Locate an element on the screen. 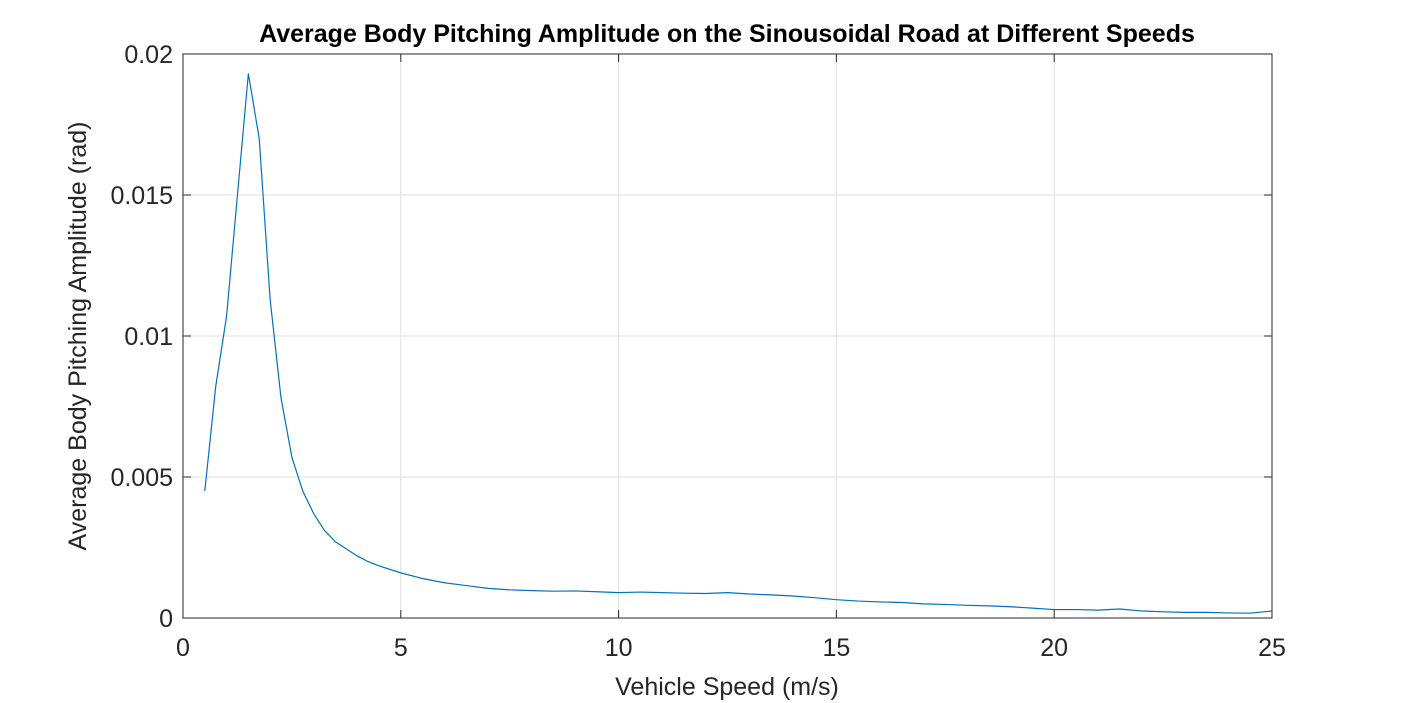 The height and width of the screenshot is (703, 1406). y-tick-label: 0.01 is located at coordinates (148, 337).